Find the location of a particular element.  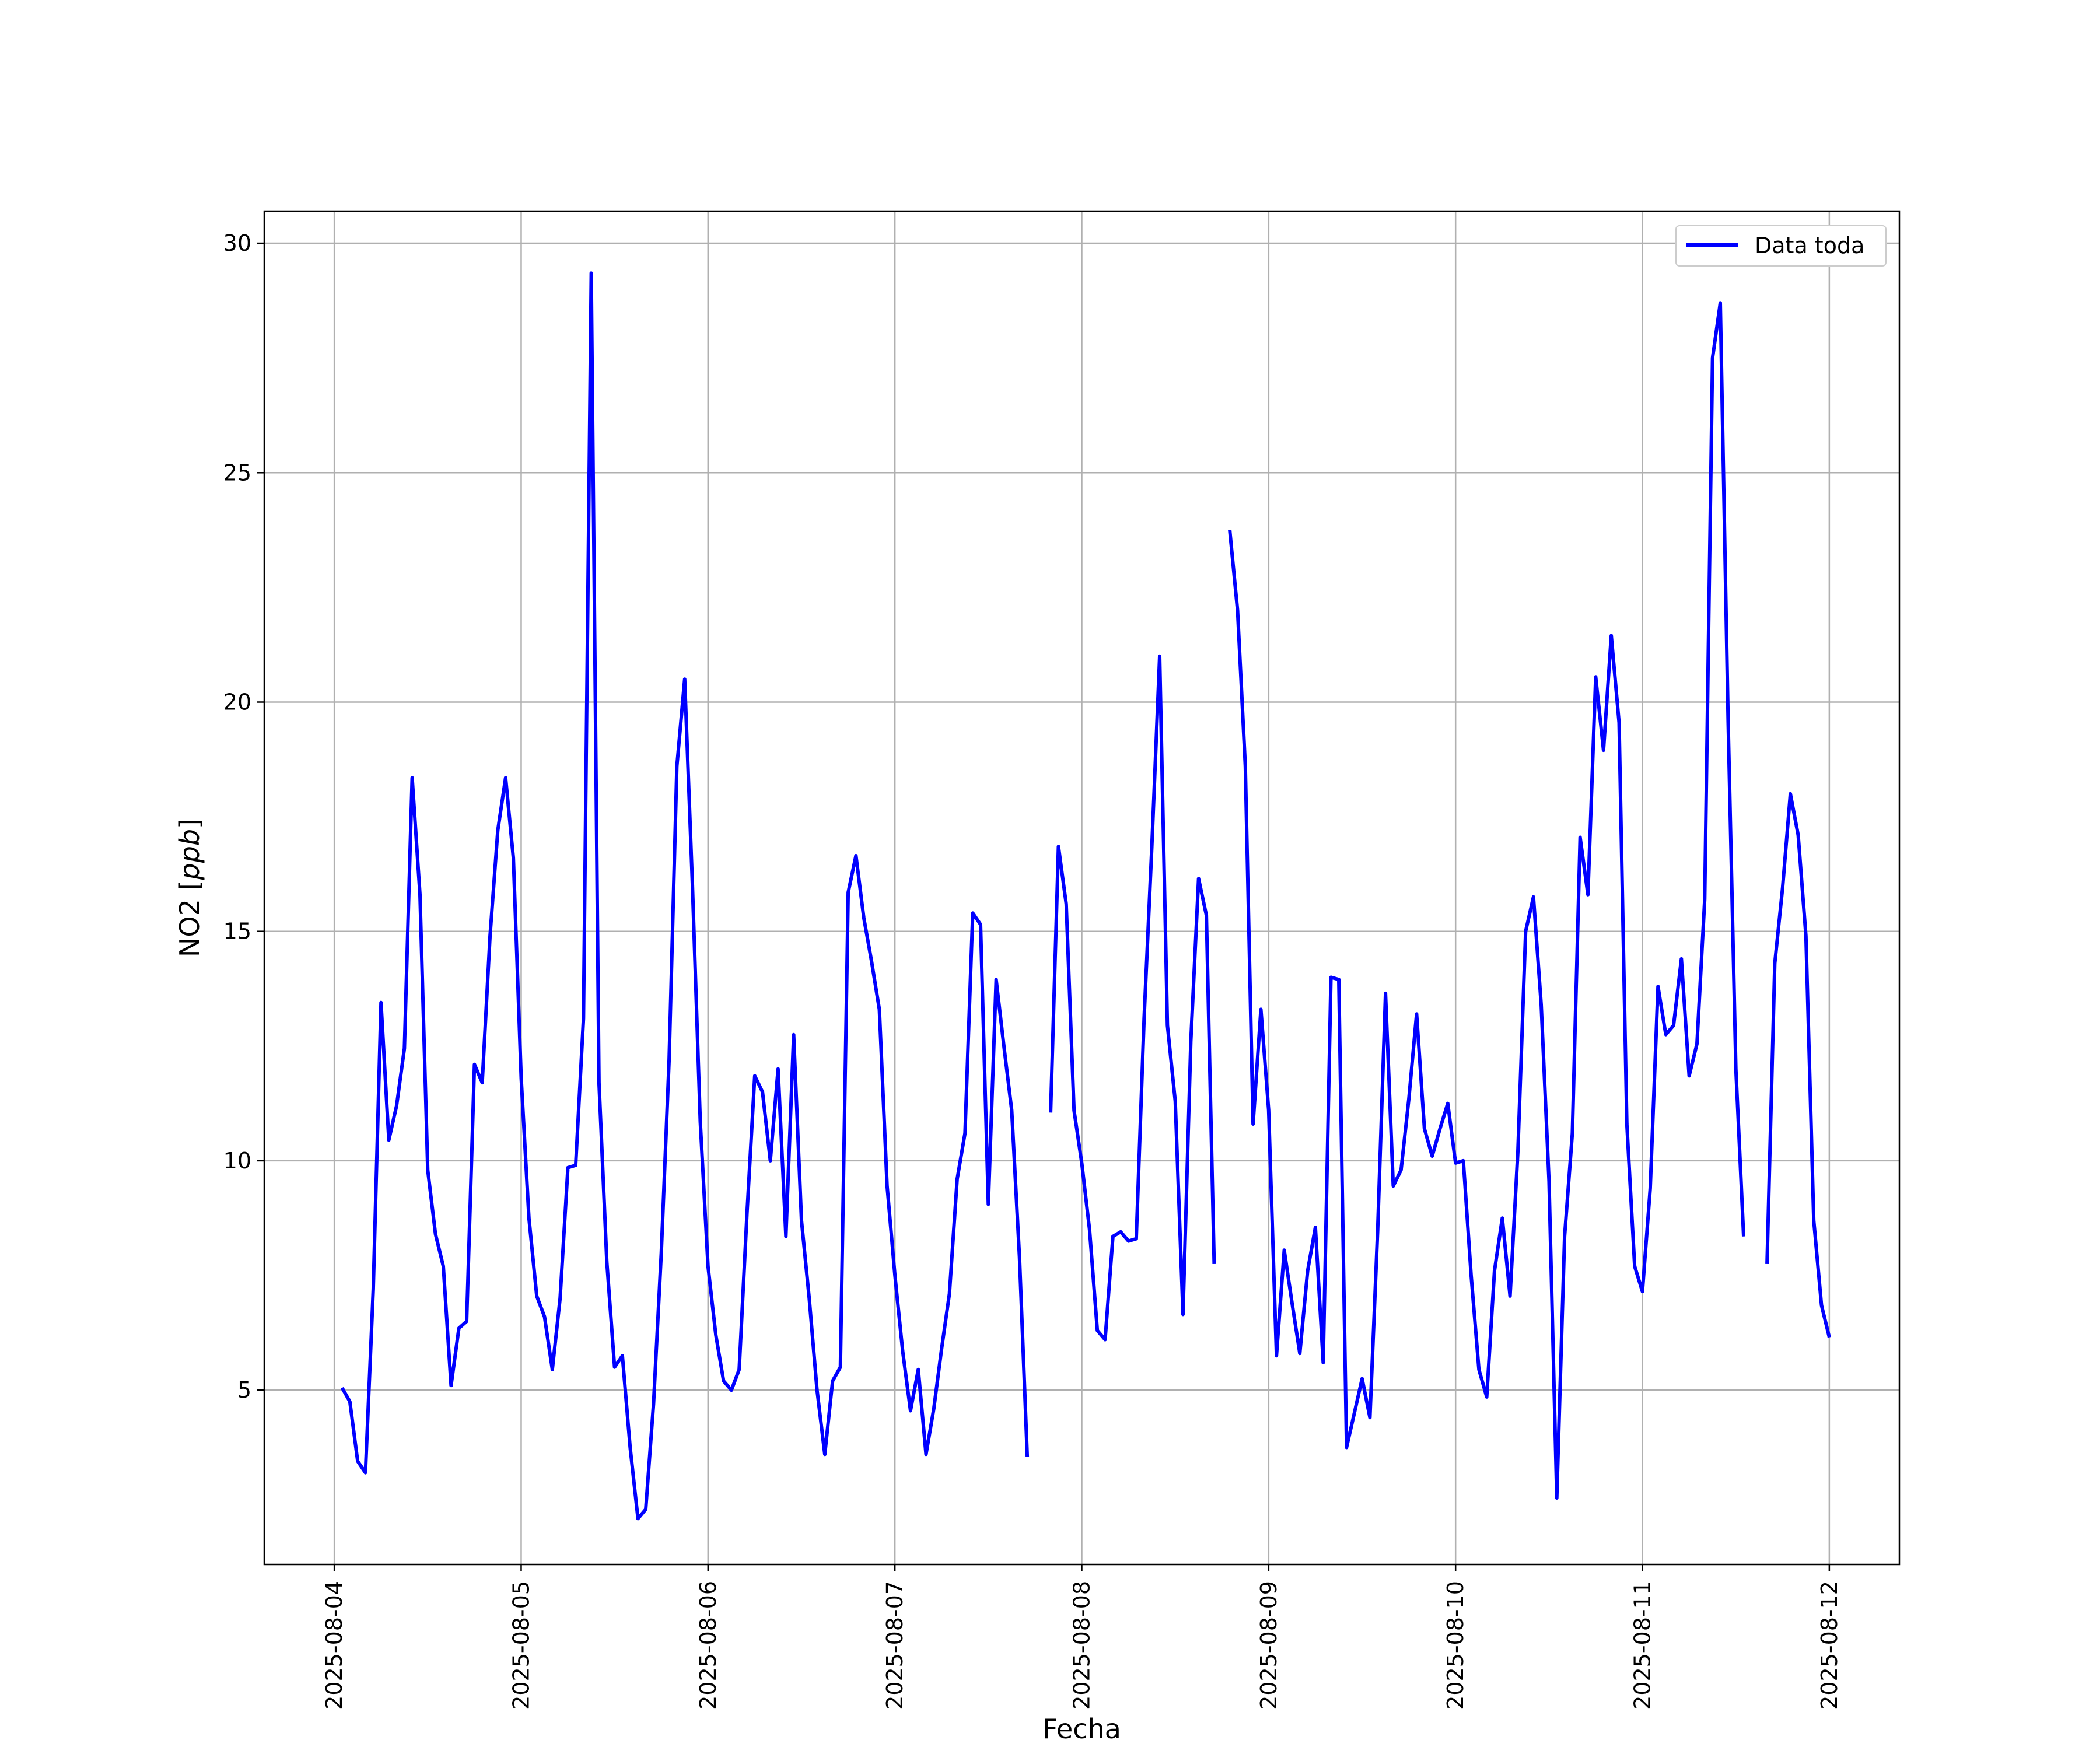

y-tick-label: 25 is located at coordinates (237, 473).